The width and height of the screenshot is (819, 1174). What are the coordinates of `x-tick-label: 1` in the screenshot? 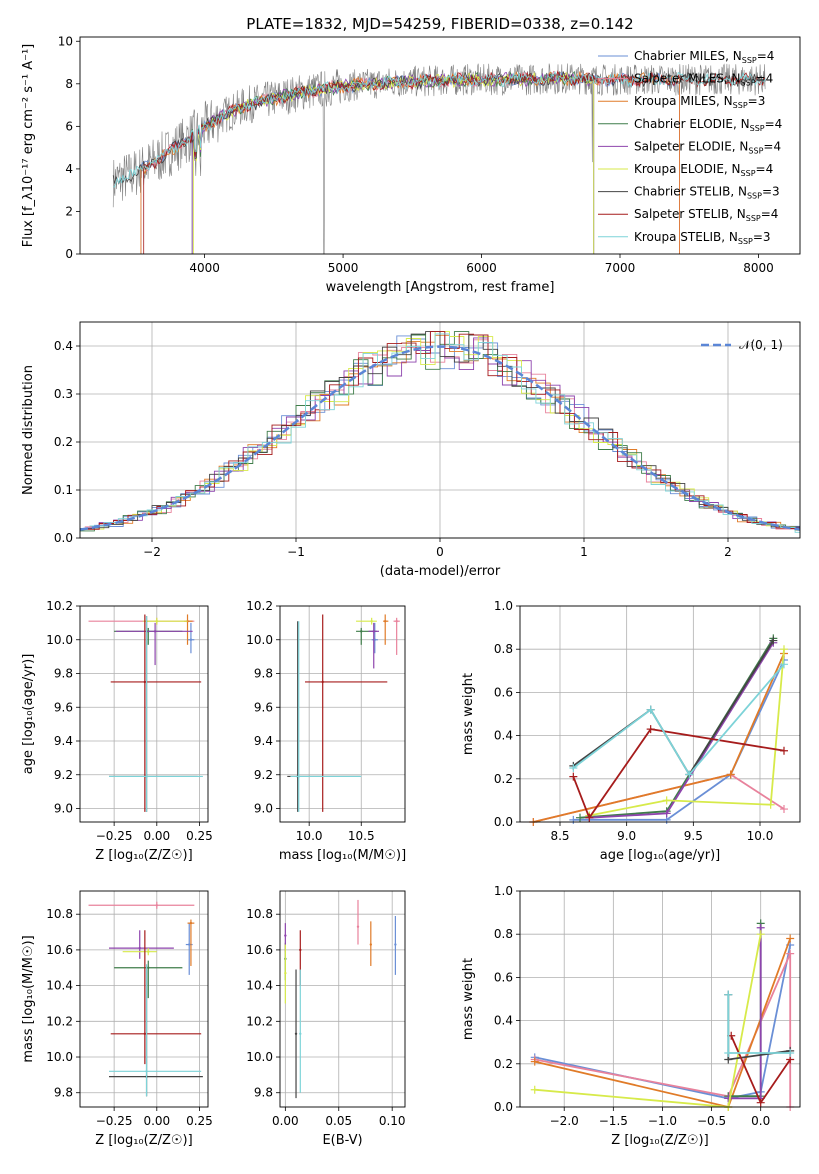 It's located at (584, 552).